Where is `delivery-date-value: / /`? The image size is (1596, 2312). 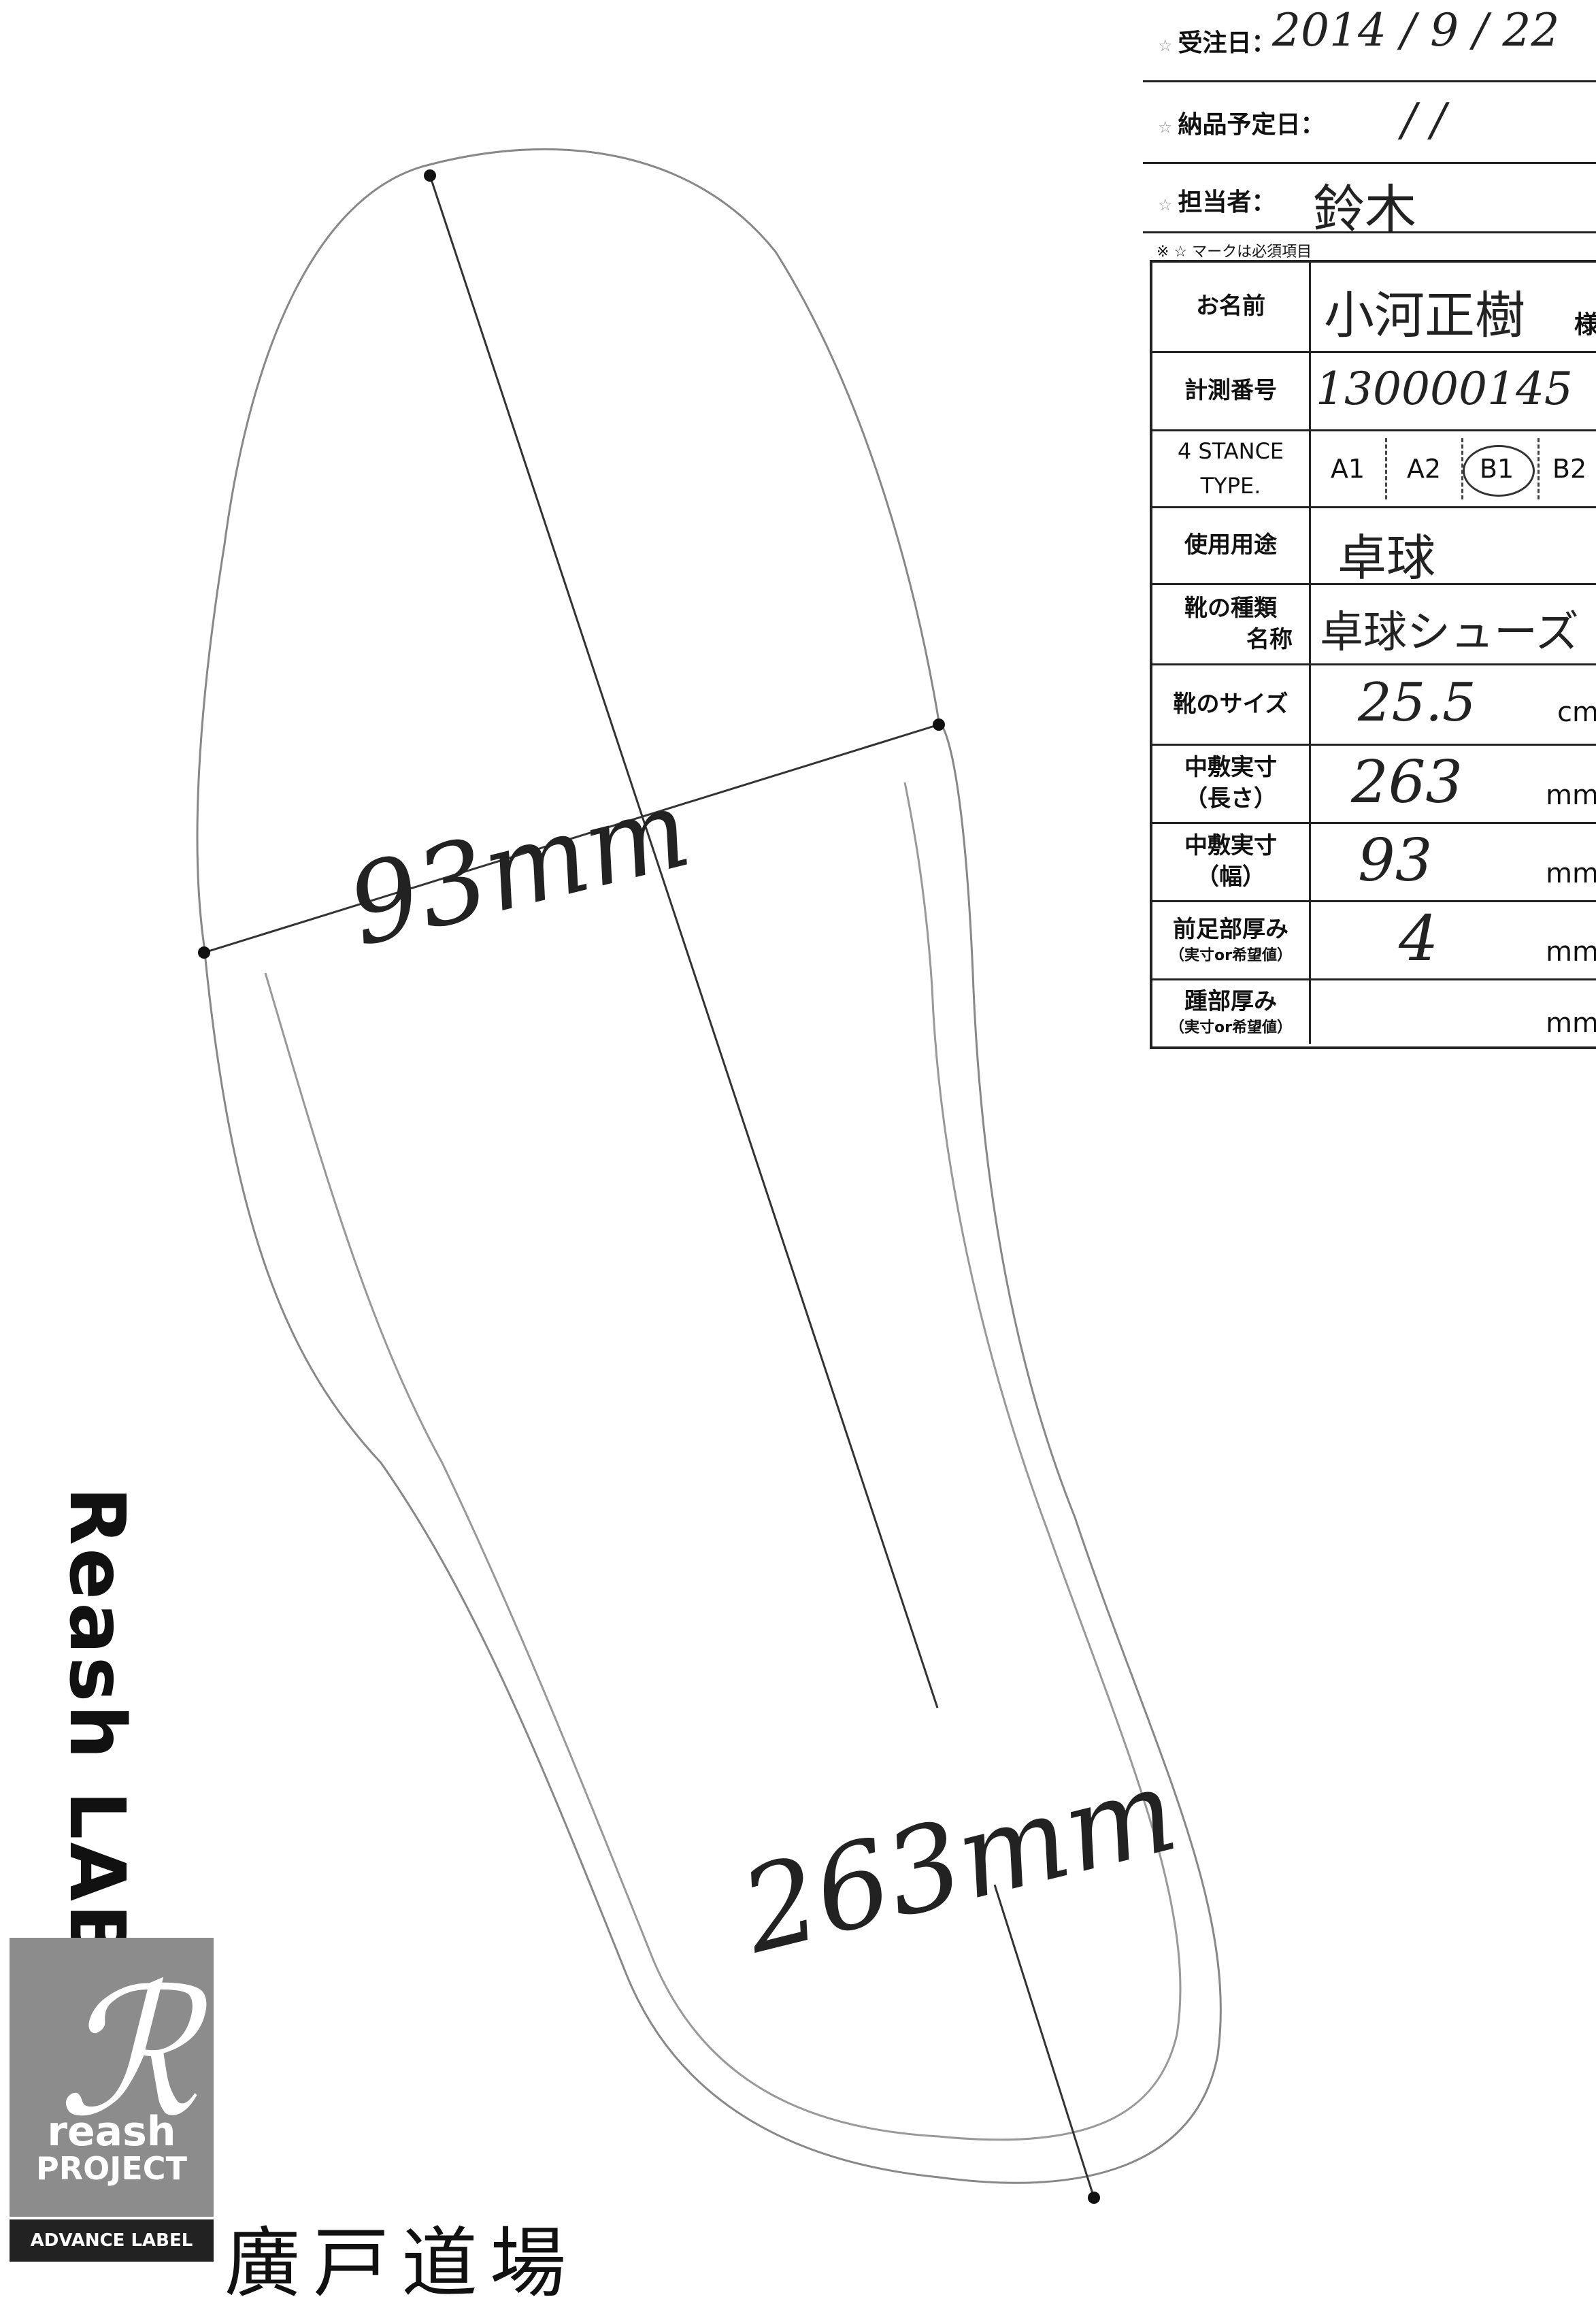
delivery-date-value: / / is located at coordinates (1423, 120).